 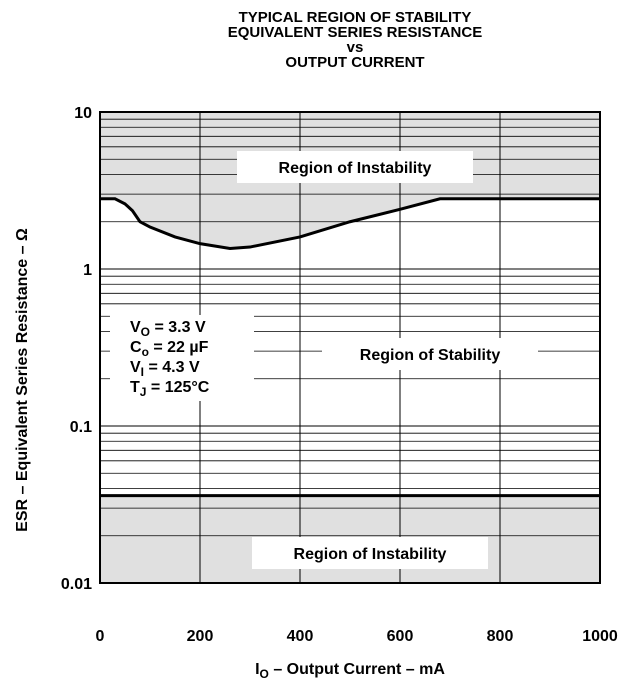 I want to click on x-tick-label: 600, so click(x=400, y=636).